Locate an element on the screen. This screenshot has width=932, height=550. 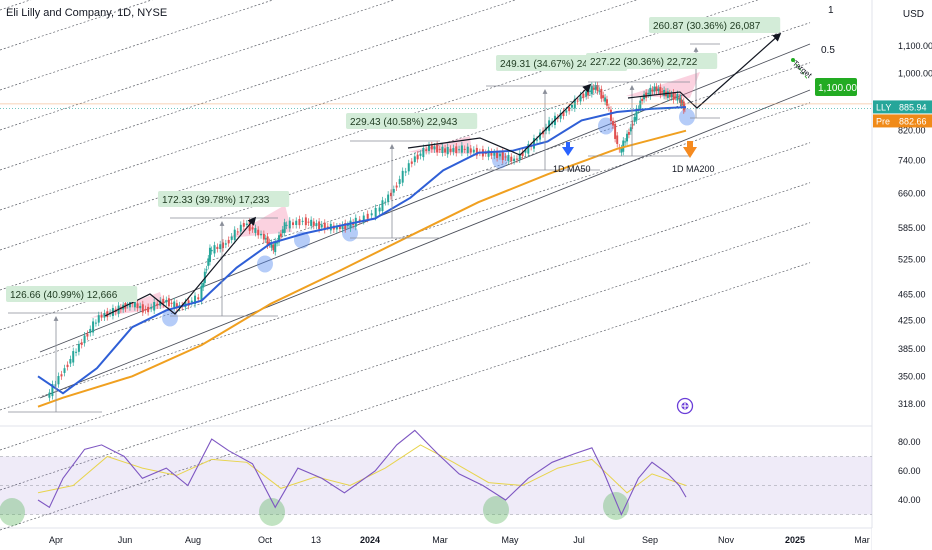
time-tick-label: May is located at coordinates (510, 540).